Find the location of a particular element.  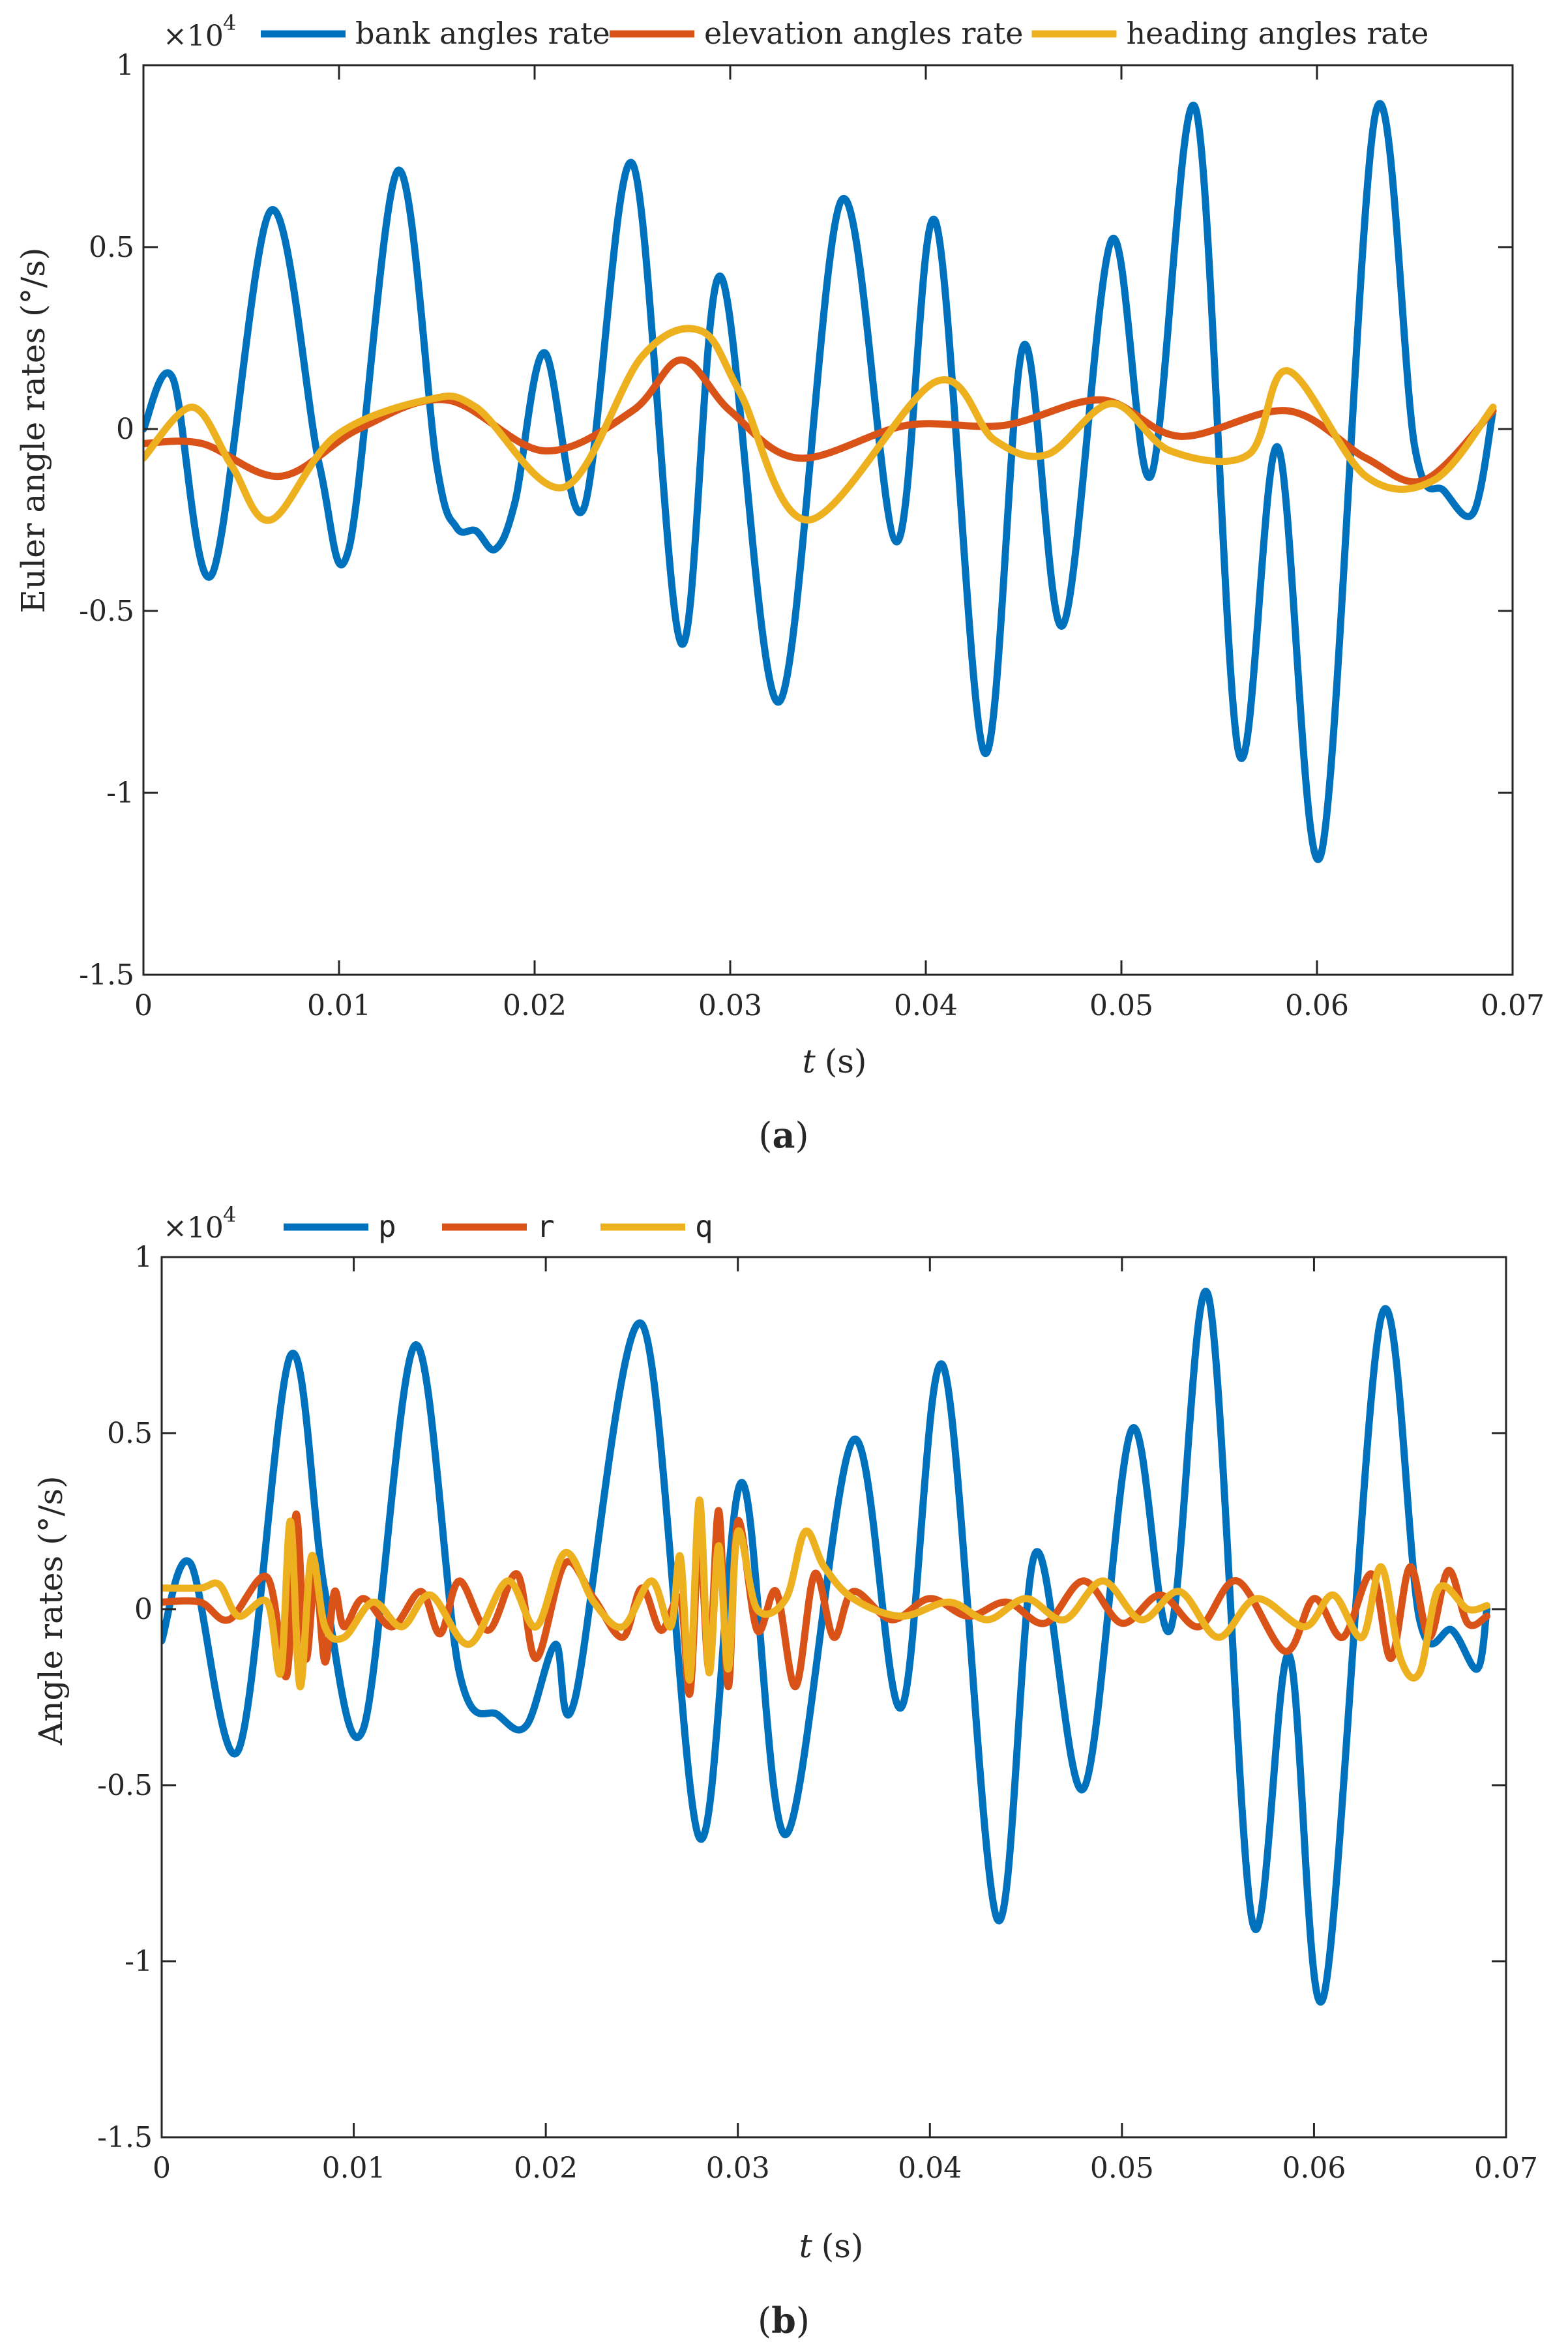

legend-label: bank angles rate is located at coordinates (483, 33).